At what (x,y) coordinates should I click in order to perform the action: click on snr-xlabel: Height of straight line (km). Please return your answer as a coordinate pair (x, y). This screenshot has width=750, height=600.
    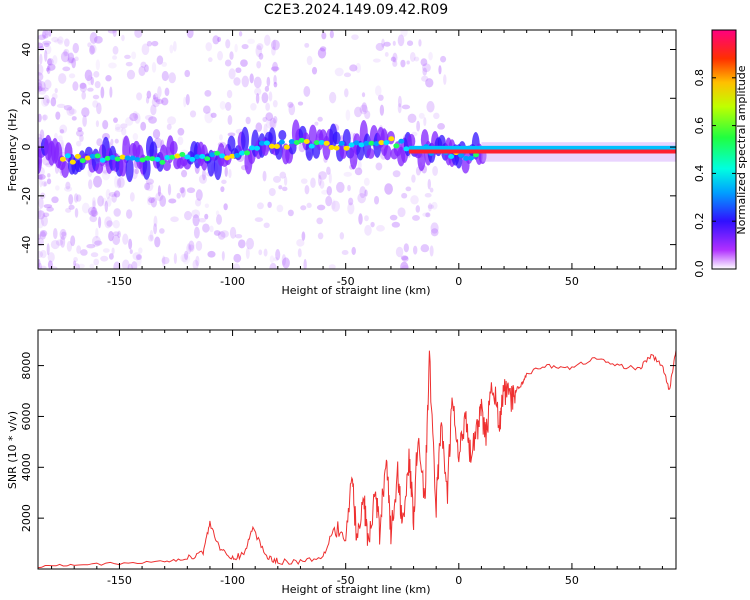
    Looking at the image, I should click on (355, 589).